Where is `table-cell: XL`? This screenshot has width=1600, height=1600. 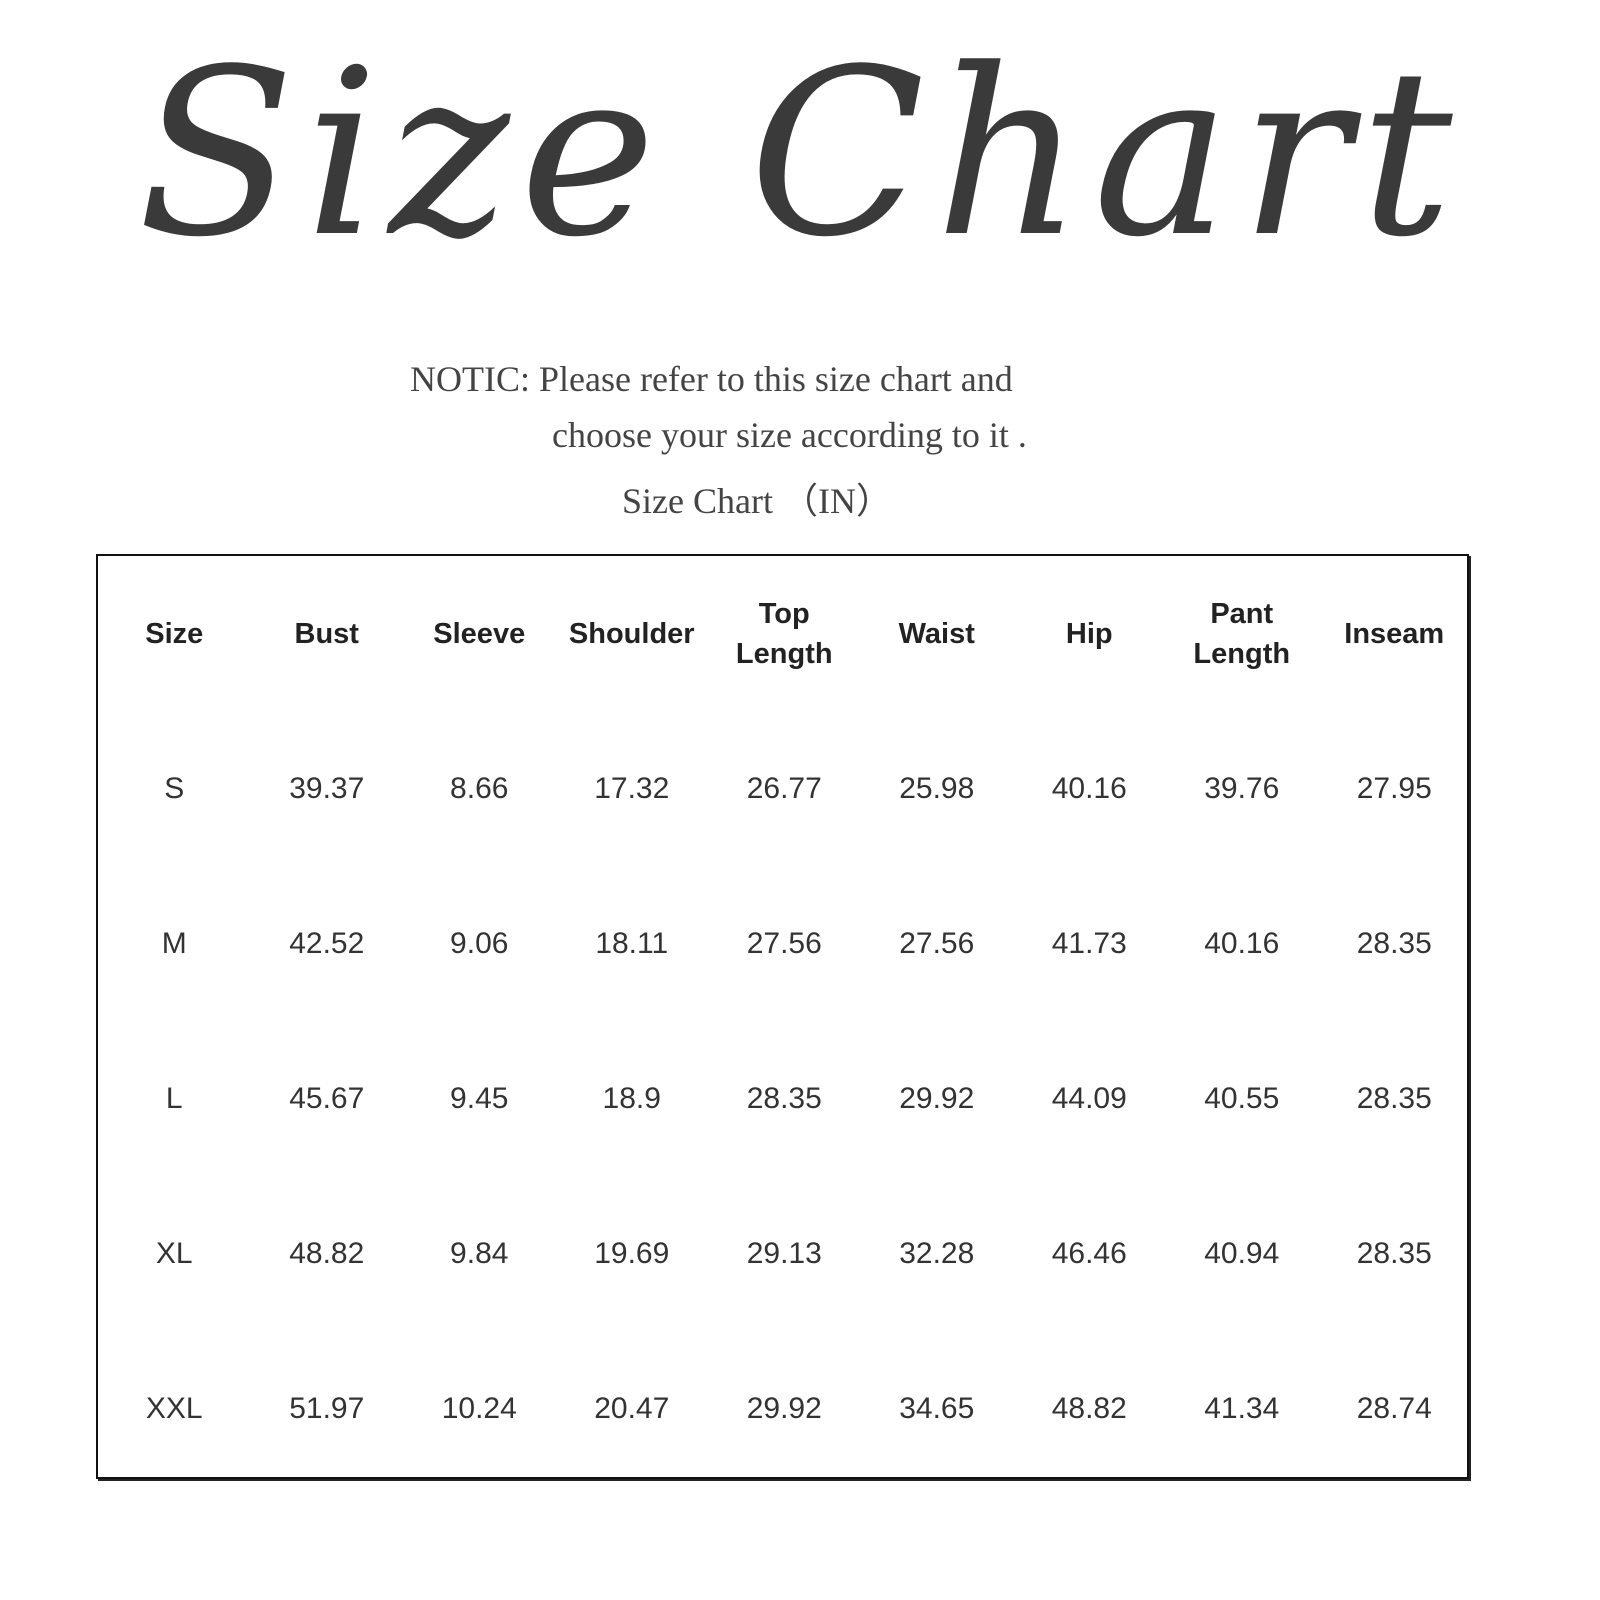 table-cell: XL is located at coordinates (174, 1253).